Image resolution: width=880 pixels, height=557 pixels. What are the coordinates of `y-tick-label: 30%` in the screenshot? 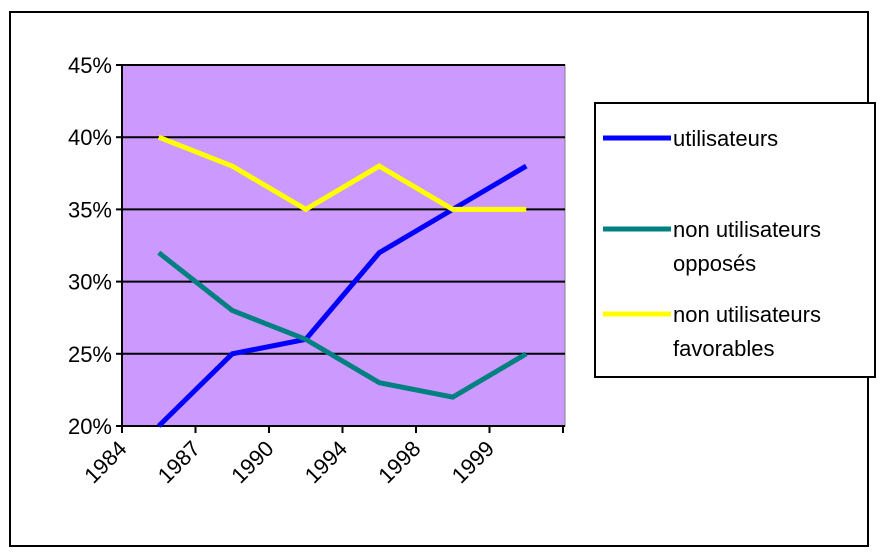 It's located at (90, 282).